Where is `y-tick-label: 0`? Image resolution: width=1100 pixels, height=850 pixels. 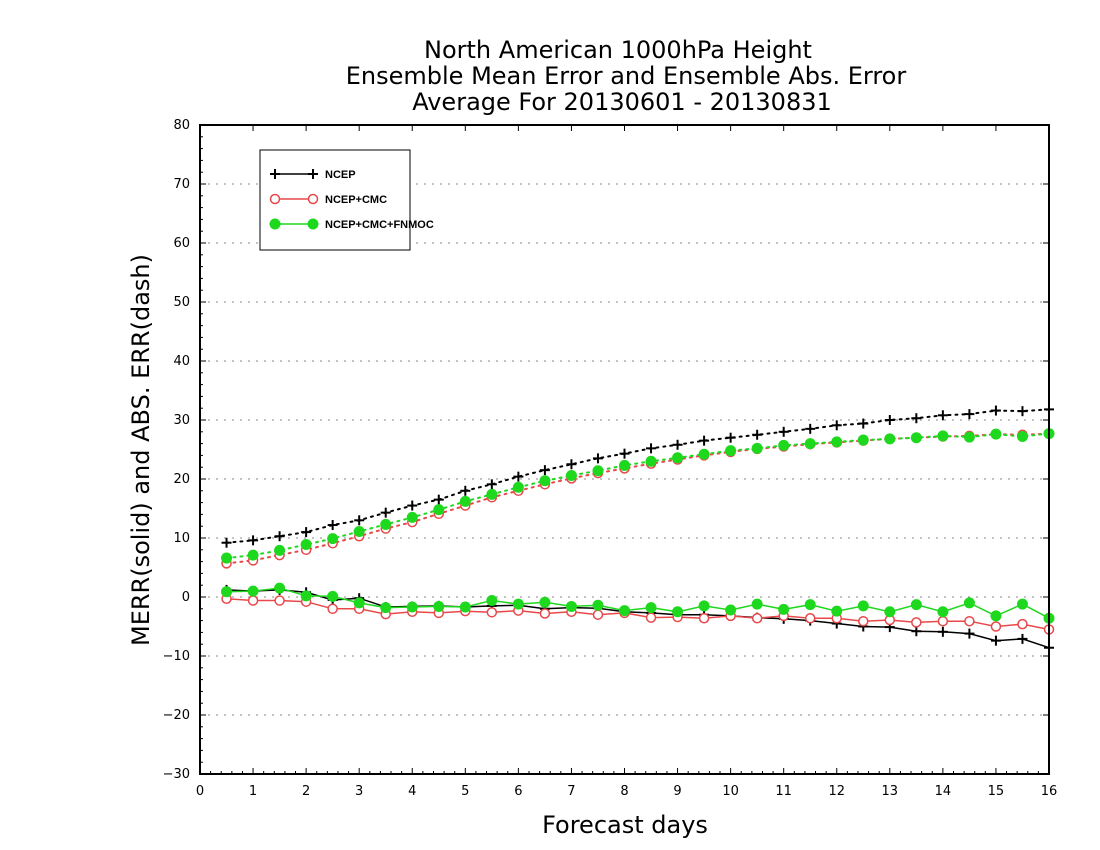 y-tick-label: 0 is located at coordinates (186, 597).